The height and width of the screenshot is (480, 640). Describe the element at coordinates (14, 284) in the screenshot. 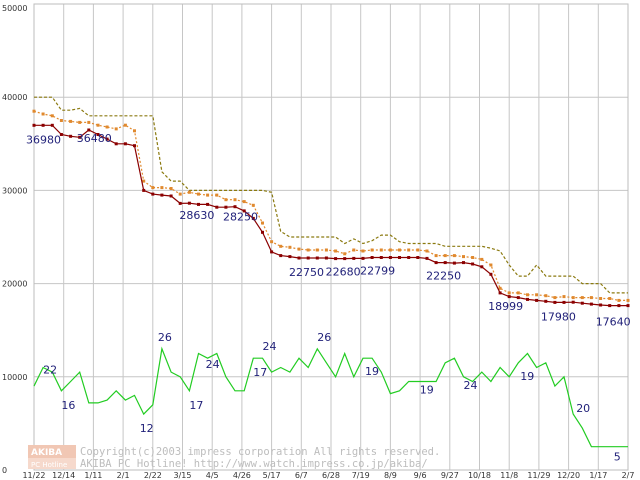

I see `y-tick-label: 20000` at that location.